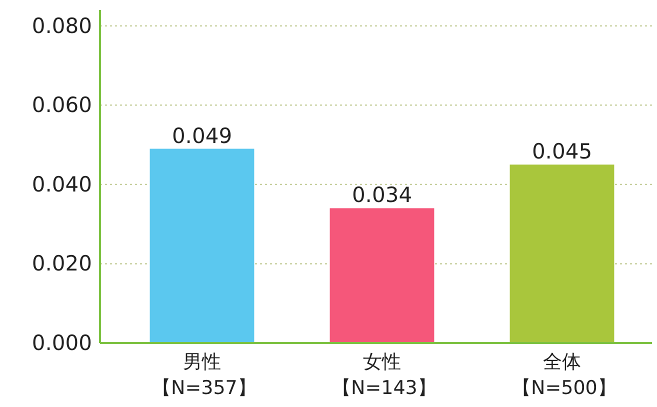 Image resolution: width=657 pixels, height=407 pixels. What do you see at coordinates (202, 136) in the screenshot?
I see `data-label: 0.049` at bounding box center [202, 136].